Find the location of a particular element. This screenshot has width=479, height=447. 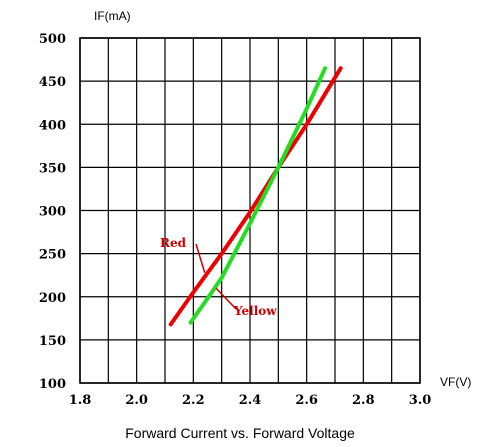

x-axis-label: VF(V) is located at coordinates (455, 382).